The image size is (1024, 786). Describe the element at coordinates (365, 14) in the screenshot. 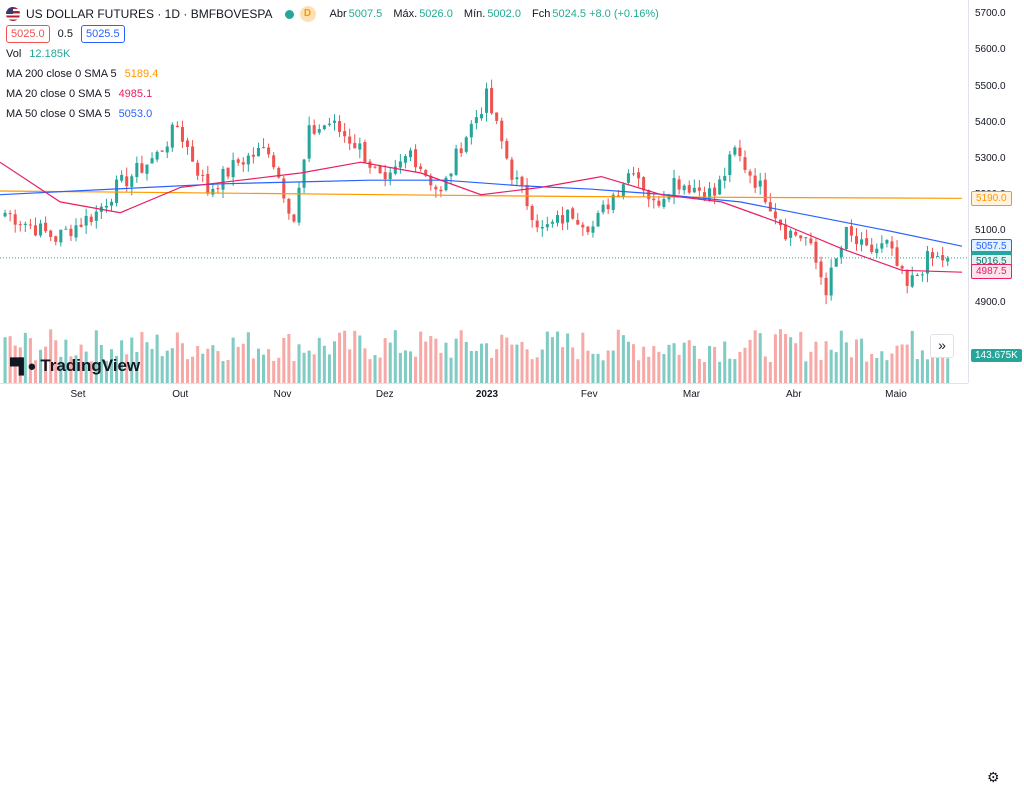

I see `open-value: 5007.5` at that location.